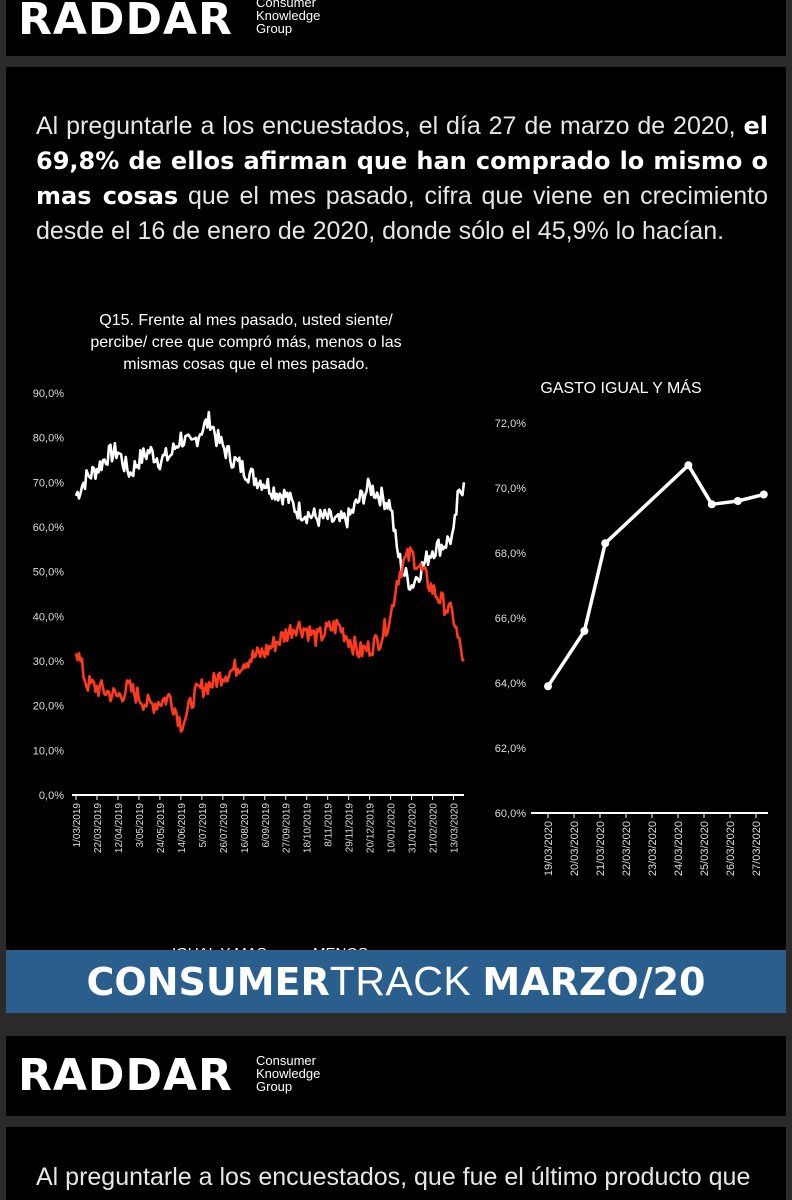  I want to click on x-tick-label: 21/03/2020, so click(601, 848).